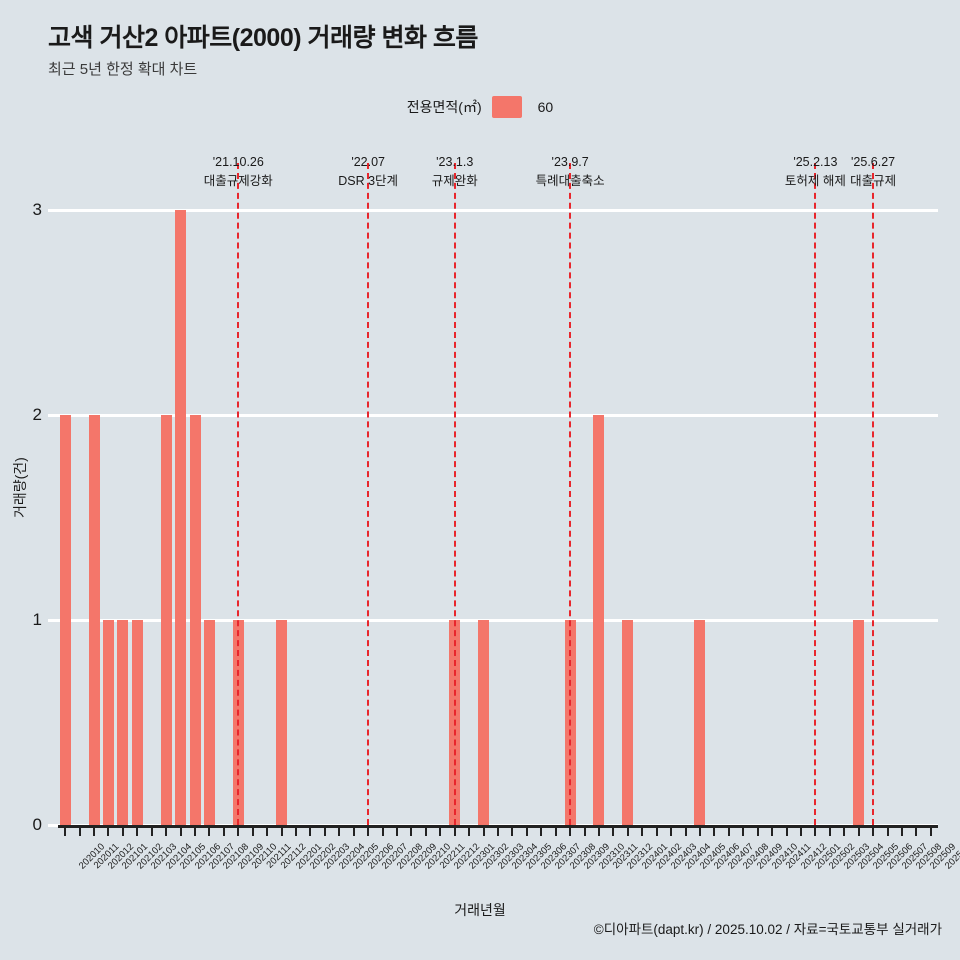 This screenshot has height=960, width=960. I want to click on event-annotation: '25.6.27 대출규제, so click(873, 172).